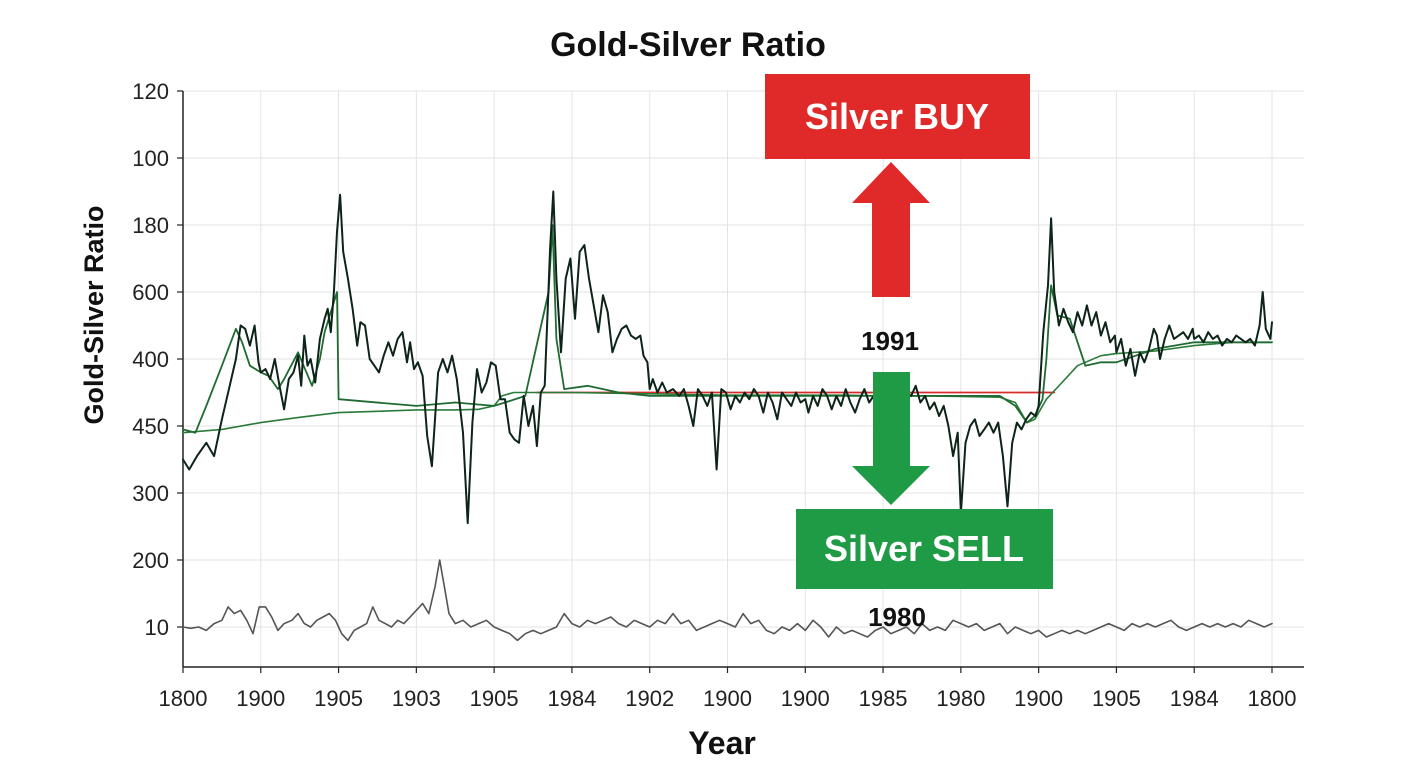 Image resolution: width=1408 pixels, height=773 pixels. Describe the element at coordinates (157, 627) in the screenshot. I see `y-tick-label: 10` at that location.